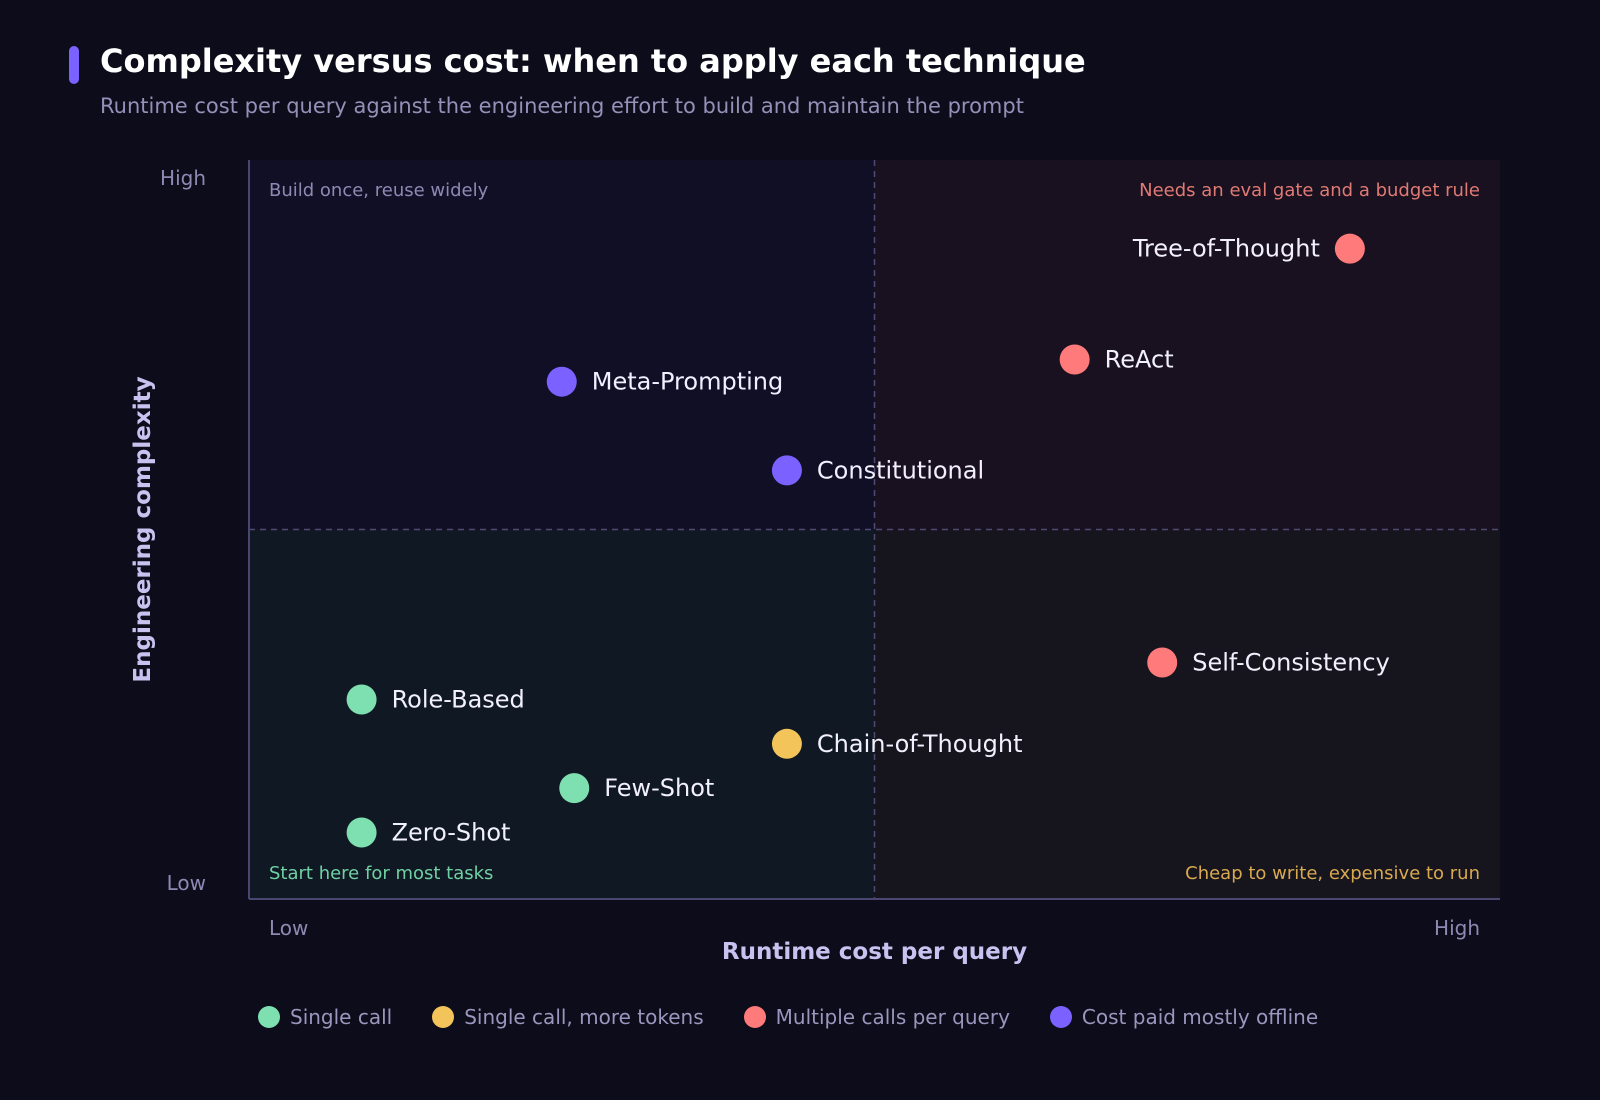  I want to click on quadrant-top-right, so click(1187, 345).